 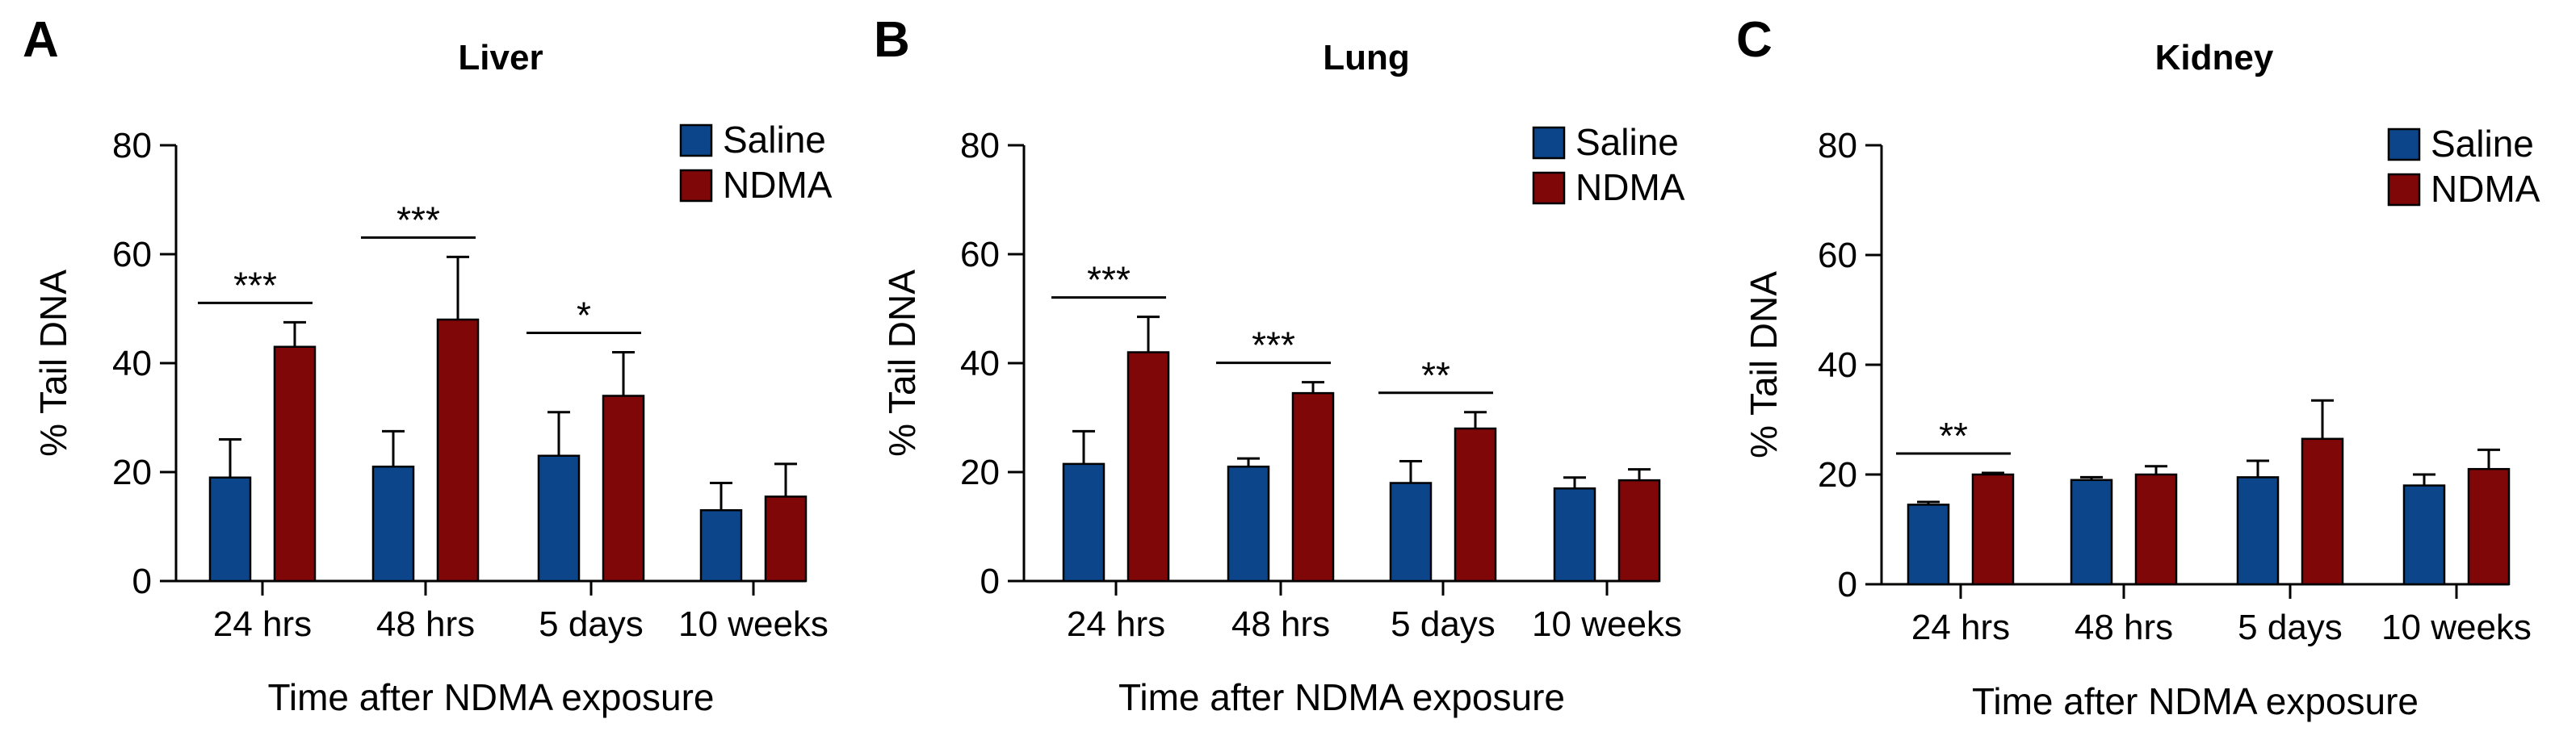 What do you see at coordinates (1366, 58) in the screenshot?
I see `panel-title: Lung` at bounding box center [1366, 58].